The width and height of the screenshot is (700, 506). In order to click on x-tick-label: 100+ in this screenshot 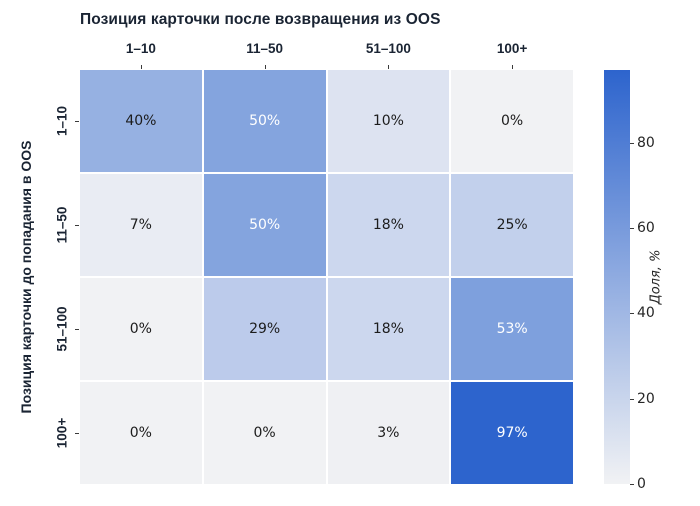, I will do `click(512, 48)`.